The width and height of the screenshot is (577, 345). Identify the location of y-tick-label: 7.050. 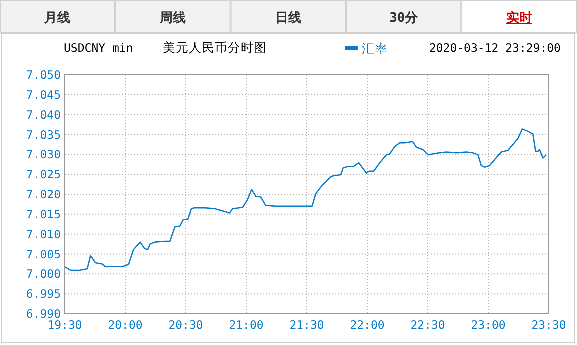
(44, 75).